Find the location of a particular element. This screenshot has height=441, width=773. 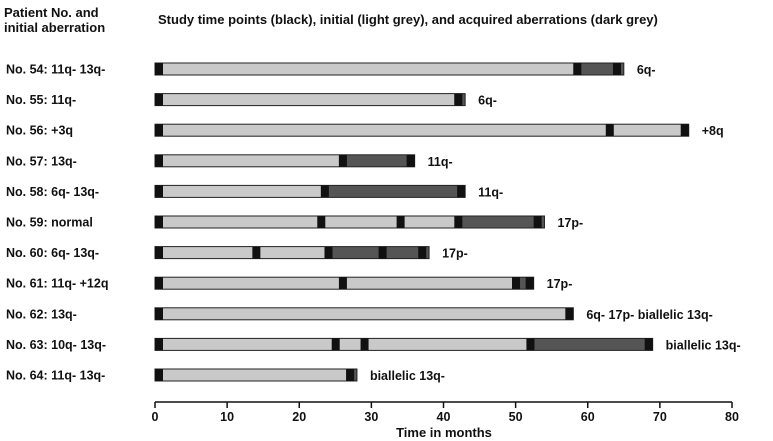

patient-row: No. 55: 11q- 6q- is located at coordinates (251, 100).